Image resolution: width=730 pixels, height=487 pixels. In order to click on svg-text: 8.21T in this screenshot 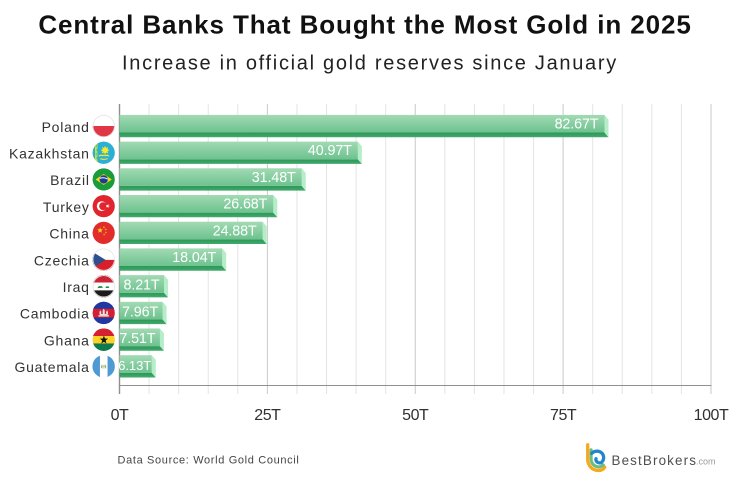, I will do `click(141, 286)`.